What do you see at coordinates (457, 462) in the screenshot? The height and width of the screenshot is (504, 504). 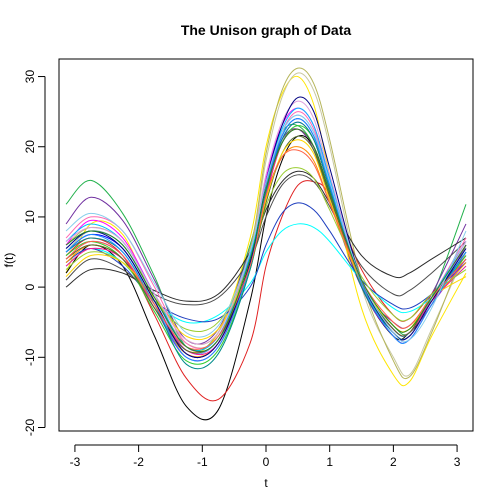 I see `x-tick-label-6: 3` at bounding box center [457, 462].